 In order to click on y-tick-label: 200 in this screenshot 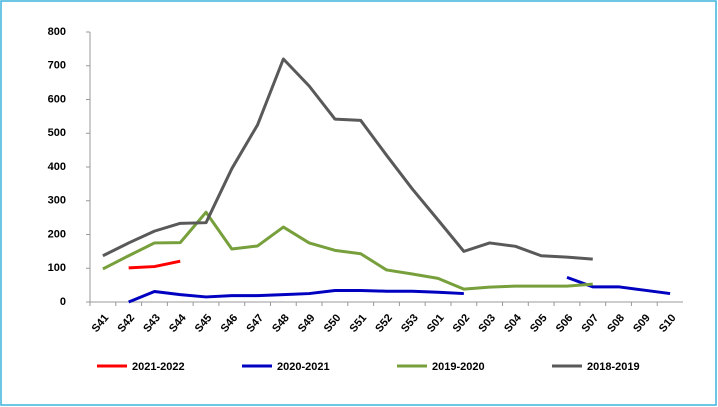, I will do `click(57, 234)`.